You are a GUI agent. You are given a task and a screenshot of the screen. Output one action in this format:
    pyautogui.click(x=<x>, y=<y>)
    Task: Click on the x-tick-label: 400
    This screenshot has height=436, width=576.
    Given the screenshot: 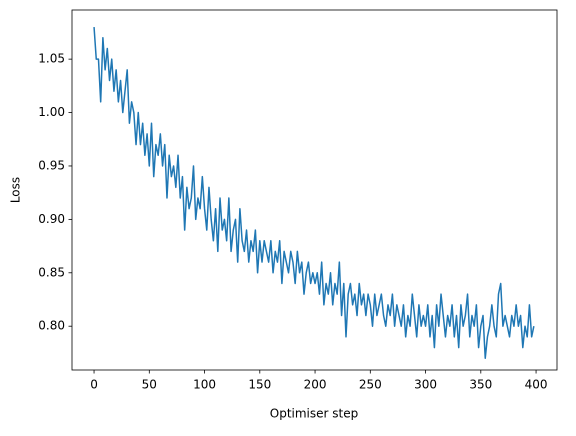 What is the action you would take?
    pyautogui.click(x=536, y=385)
    